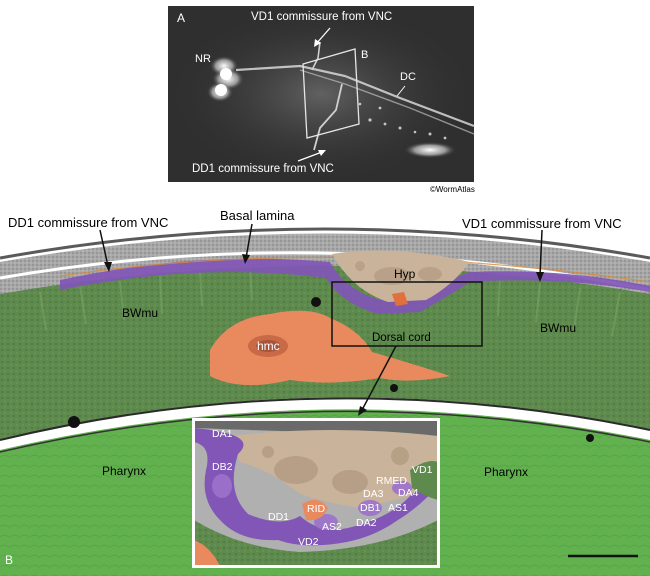 This screenshot has height=576, width=650. What do you see at coordinates (422, 470) in the screenshot?
I see `inset-label-vd1: VD1` at bounding box center [422, 470].